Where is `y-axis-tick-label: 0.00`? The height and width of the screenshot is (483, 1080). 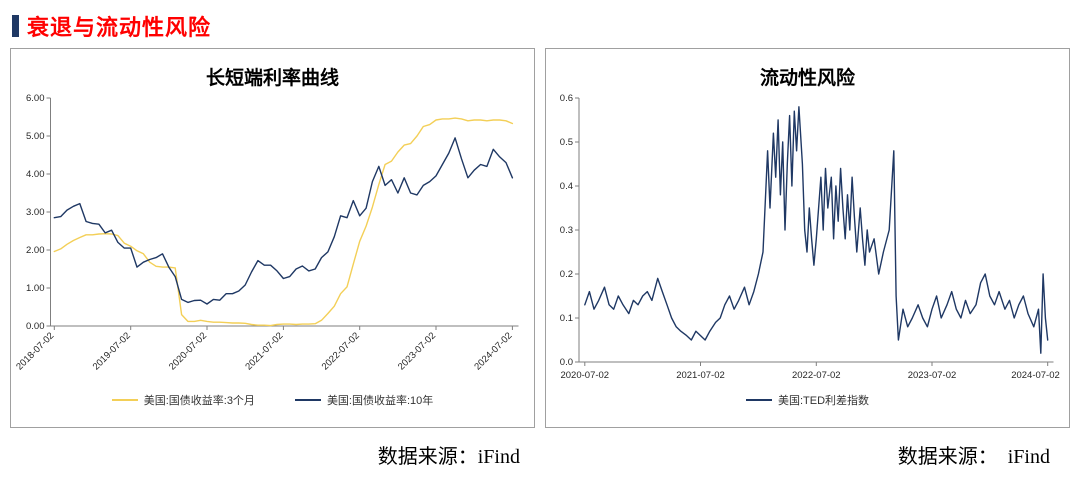 y-axis-tick-label: 0.00 is located at coordinates (35, 326).